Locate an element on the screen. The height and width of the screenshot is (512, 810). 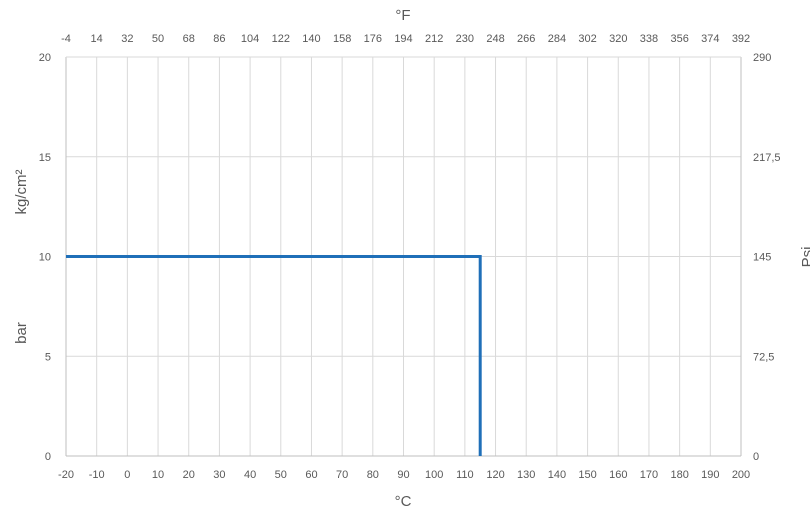
y-axis-title-kg: kg/cm² is located at coordinates (21, 191).